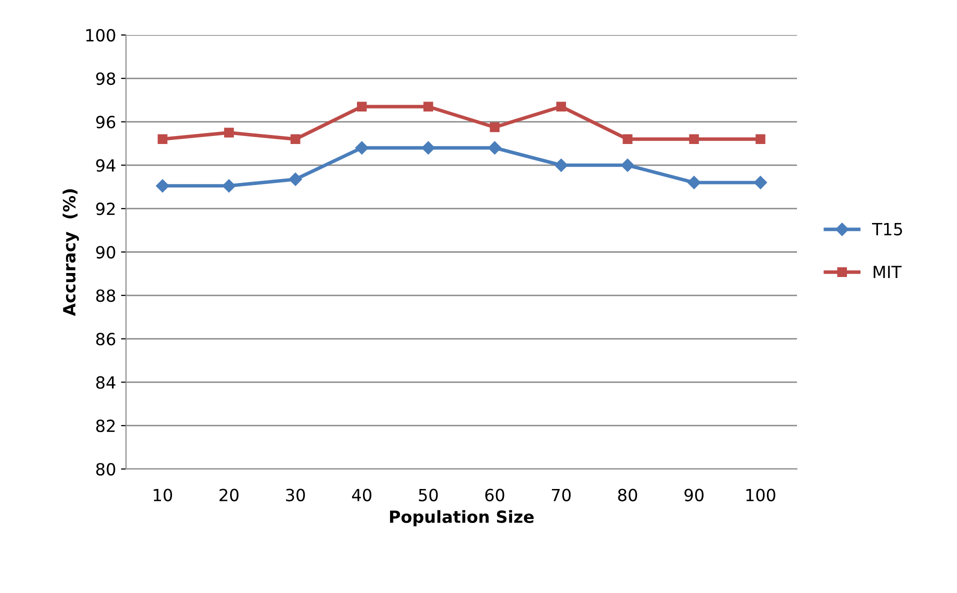 The width and height of the screenshot is (957, 593). Describe the element at coordinates (106, 339) in the screenshot. I see `y-tick-label: 86` at that location.